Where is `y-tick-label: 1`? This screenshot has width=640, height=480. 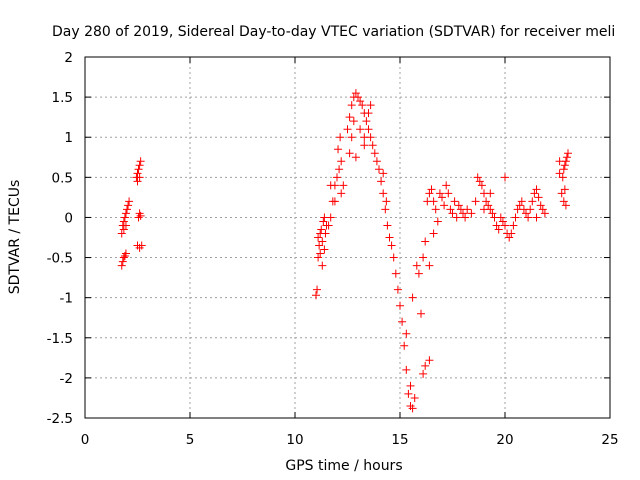 y-tick-label: 1 is located at coordinates (68, 138).